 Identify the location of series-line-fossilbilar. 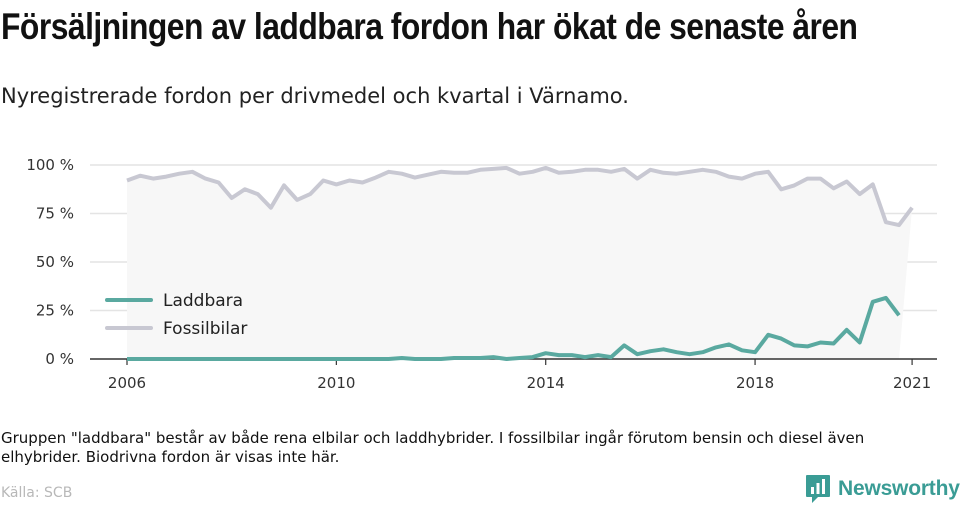
(520, 196).